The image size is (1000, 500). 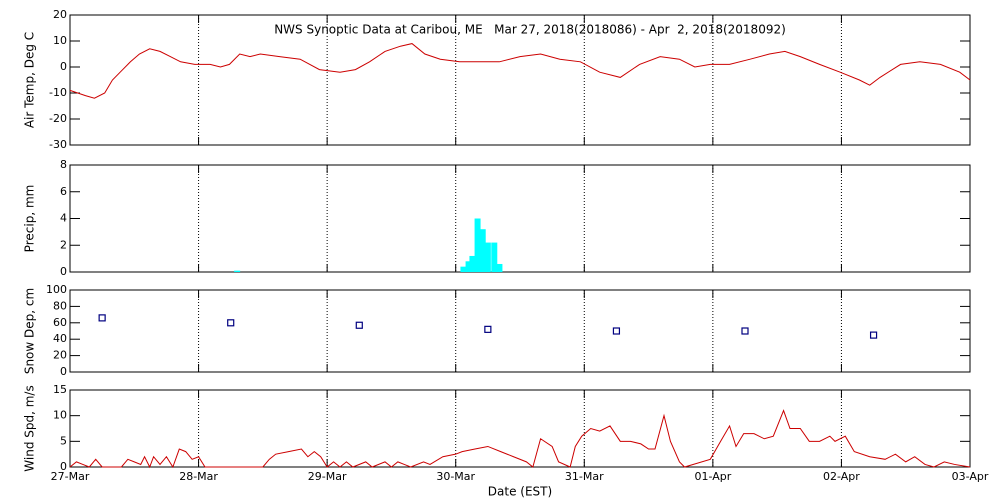 I want to click on x-axis-label: Date (EST), so click(x=520, y=492).